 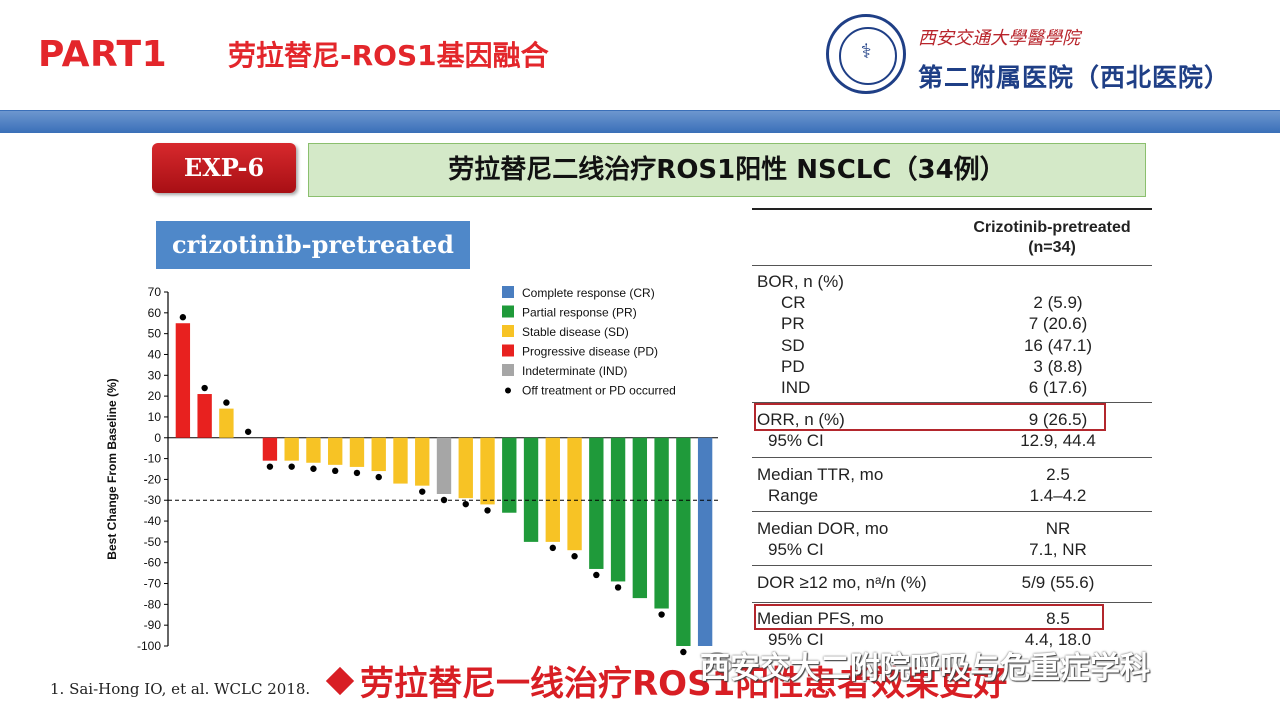 What do you see at coordinates (155, 354) in the screenshot?
I see `y-tick-label: 40` at bounding box center [155, 354].